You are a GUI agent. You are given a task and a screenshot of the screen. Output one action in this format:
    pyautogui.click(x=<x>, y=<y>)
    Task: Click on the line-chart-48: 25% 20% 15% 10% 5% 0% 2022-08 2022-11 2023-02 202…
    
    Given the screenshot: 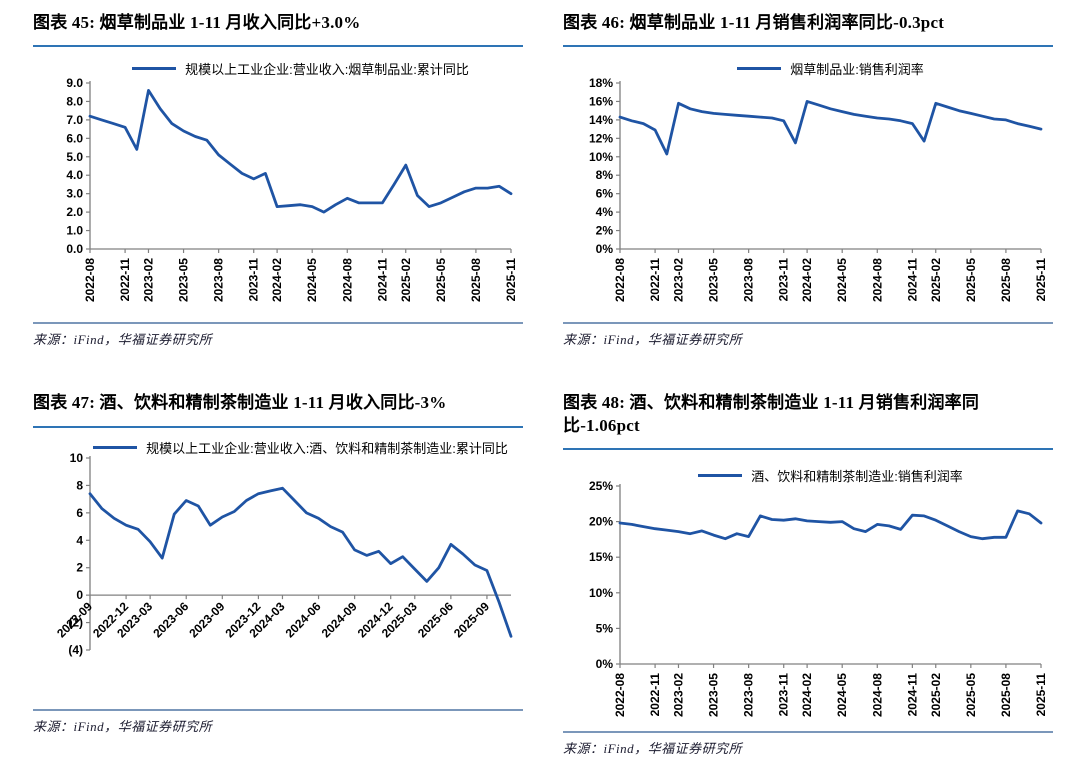 What is the action you would take?
    pyautogui.click(x=818, y=598)
    